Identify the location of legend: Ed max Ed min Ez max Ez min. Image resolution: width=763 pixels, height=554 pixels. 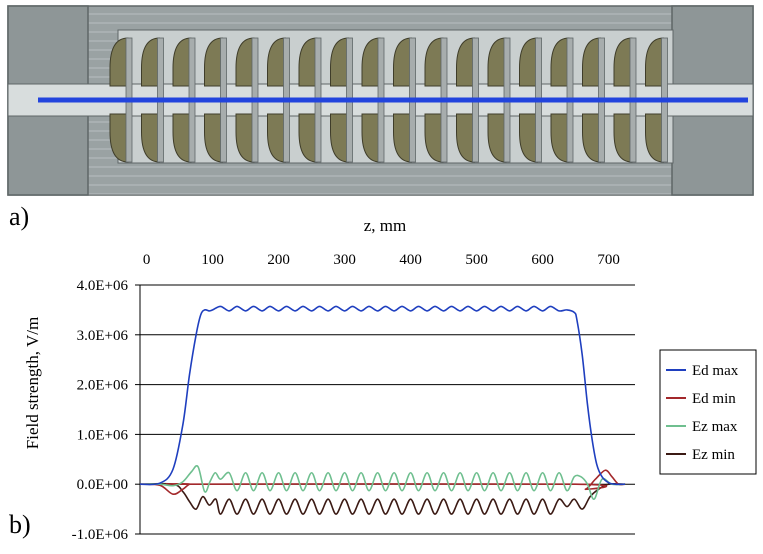
(708, 412).